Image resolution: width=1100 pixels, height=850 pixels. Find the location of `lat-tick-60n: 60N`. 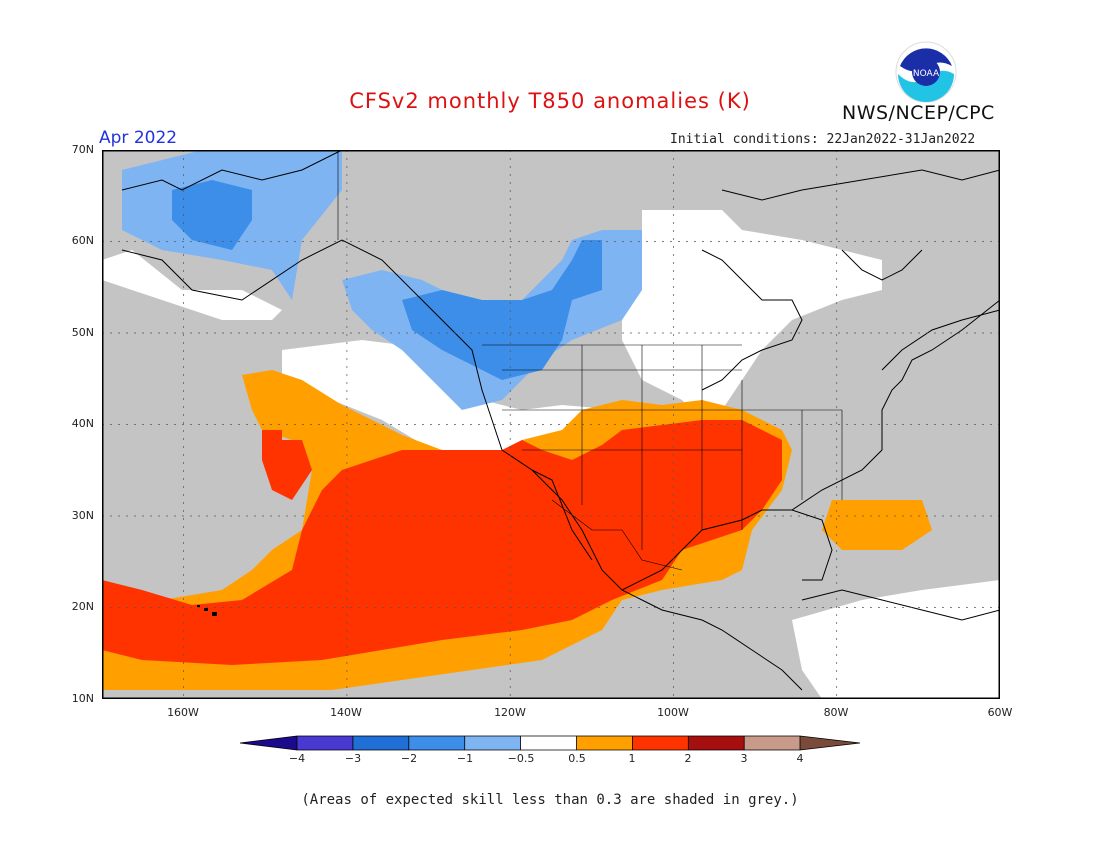

lat-tick-60n: 60N is located at coordinates (82, 240).